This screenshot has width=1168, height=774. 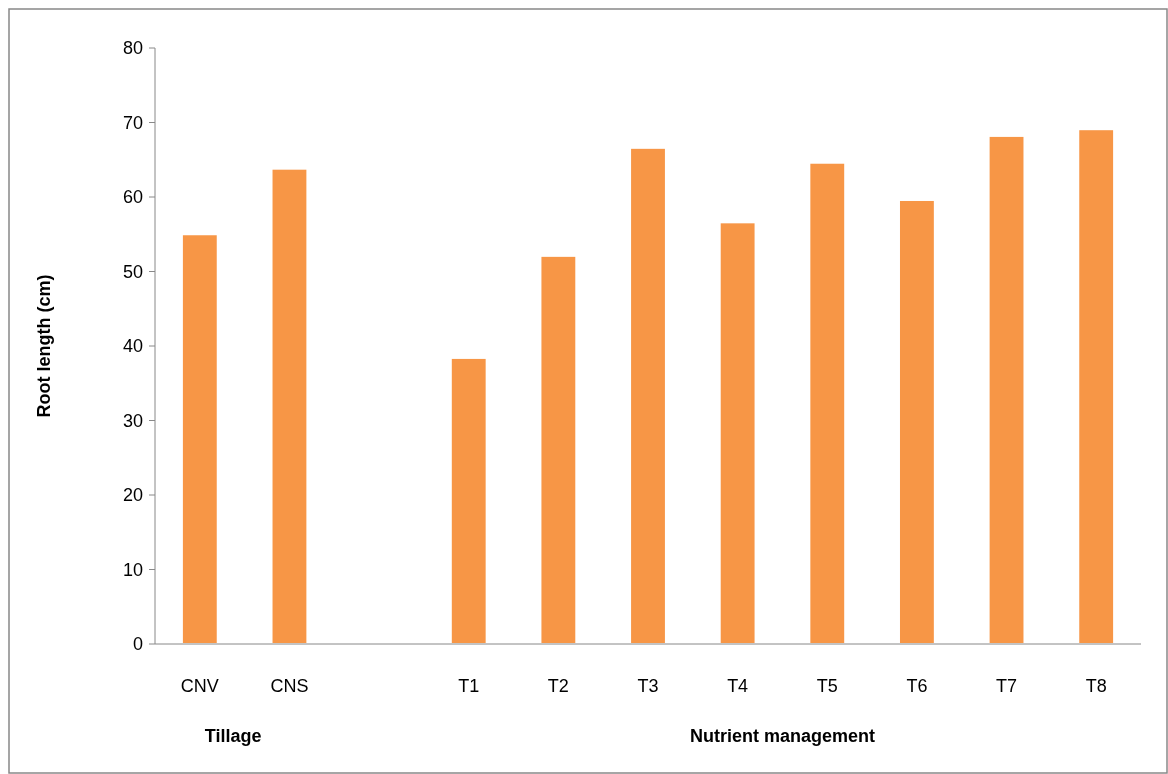 I want to click on x-tick-label: T4, so click(x=738, y=686).